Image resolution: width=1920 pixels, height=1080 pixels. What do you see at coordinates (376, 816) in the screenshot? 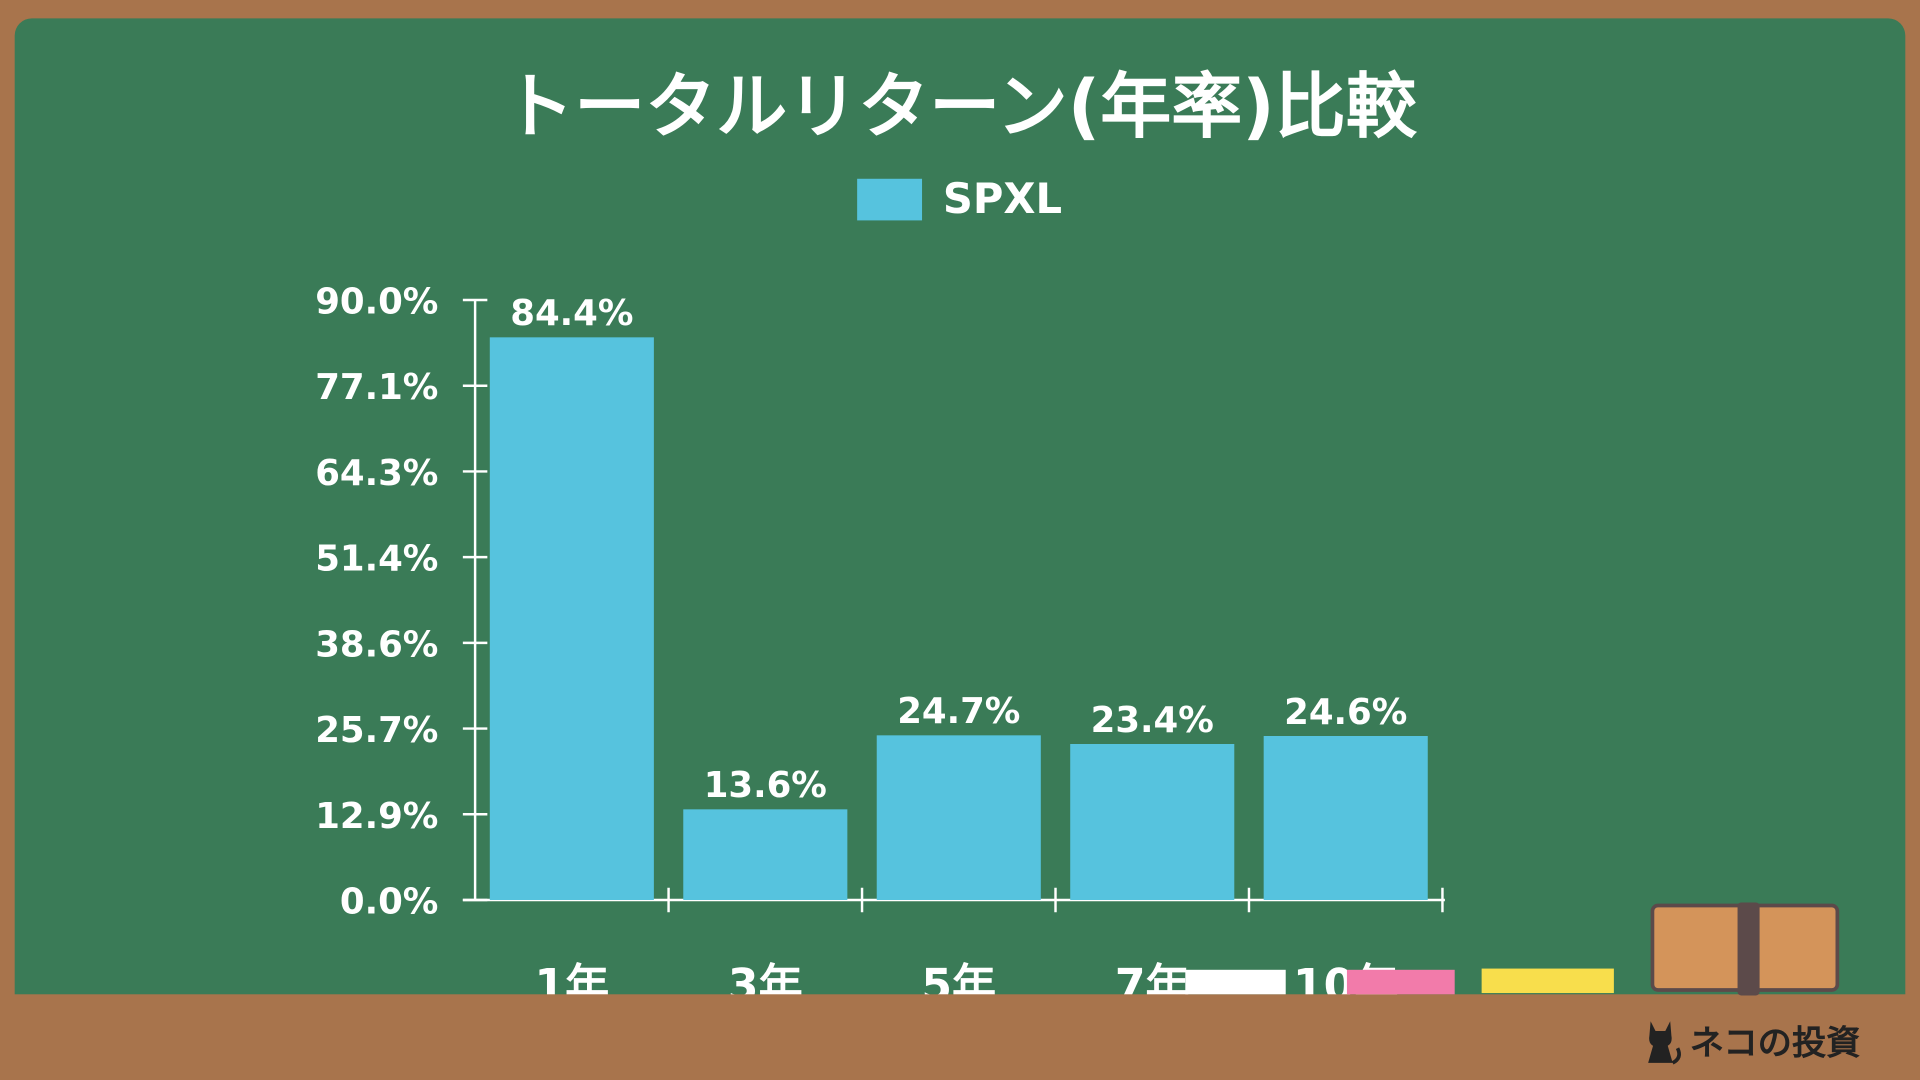
I see `y-tick-label: 12.9%` at bounding box center [376, 816].